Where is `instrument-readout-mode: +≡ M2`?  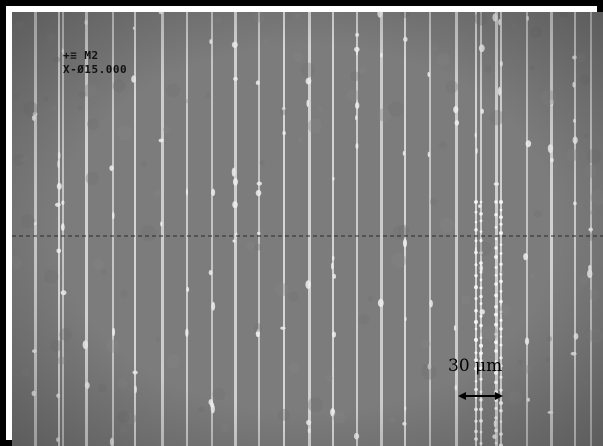
instrument-readout-mode: +≡ M2 is located at coordinates (81, 55).